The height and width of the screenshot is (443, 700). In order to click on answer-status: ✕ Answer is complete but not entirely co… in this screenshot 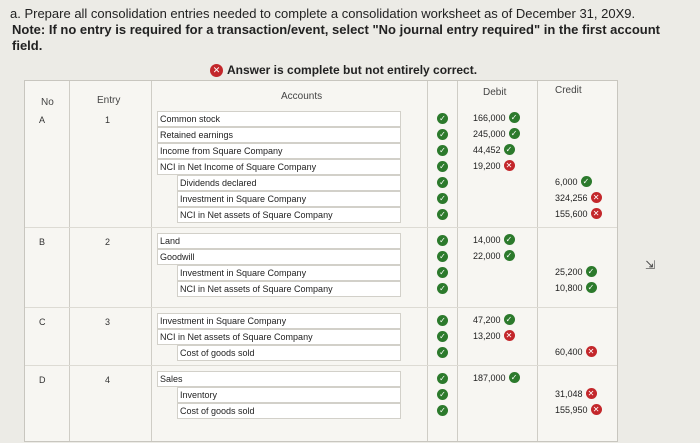, I will do `click(343, 70)`.